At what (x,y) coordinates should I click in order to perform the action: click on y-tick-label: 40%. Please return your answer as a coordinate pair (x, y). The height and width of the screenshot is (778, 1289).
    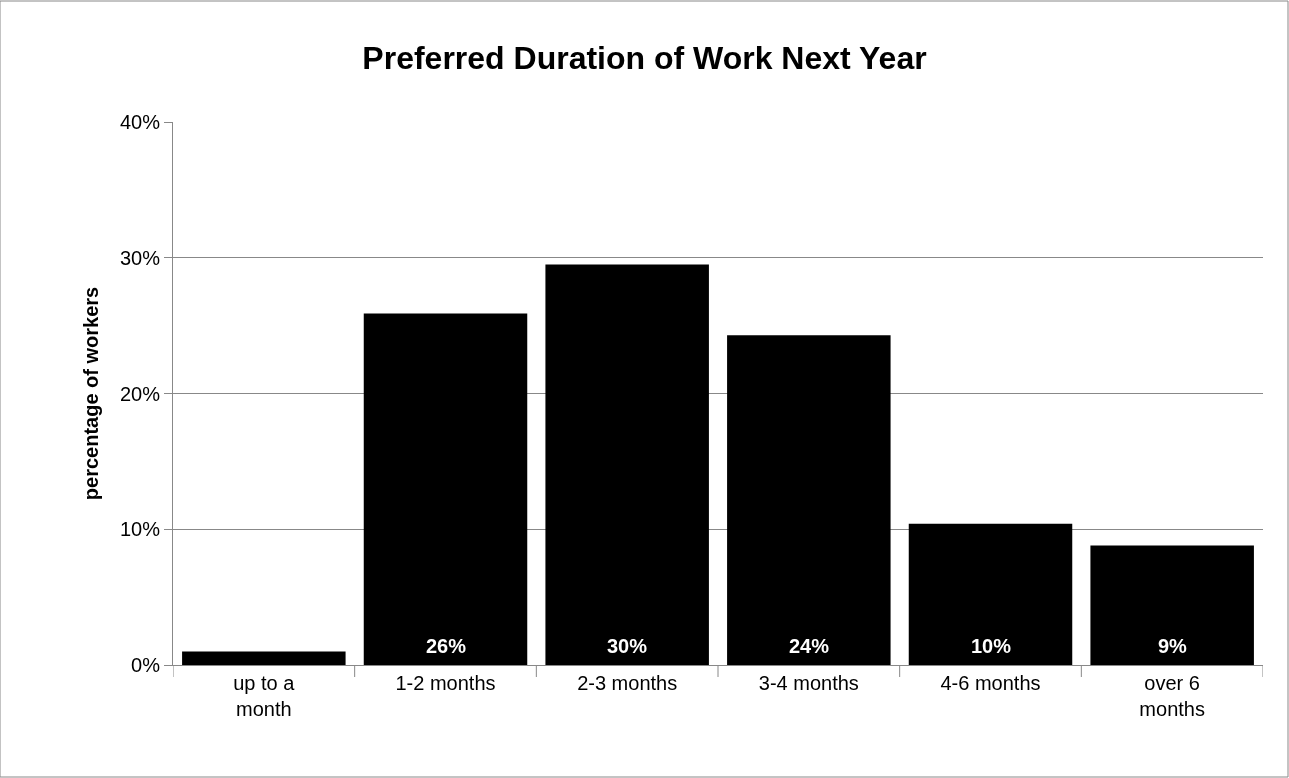
    Looking at the image, I should click on (140, 122).